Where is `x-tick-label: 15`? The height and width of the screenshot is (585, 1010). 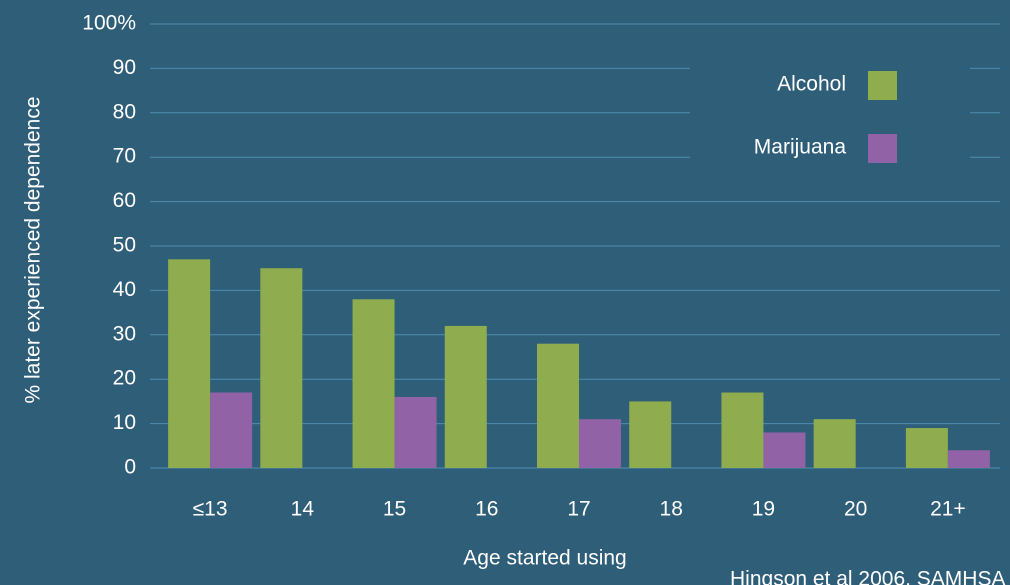
x-tick-label: 15 is located at coordinates (394, 509).